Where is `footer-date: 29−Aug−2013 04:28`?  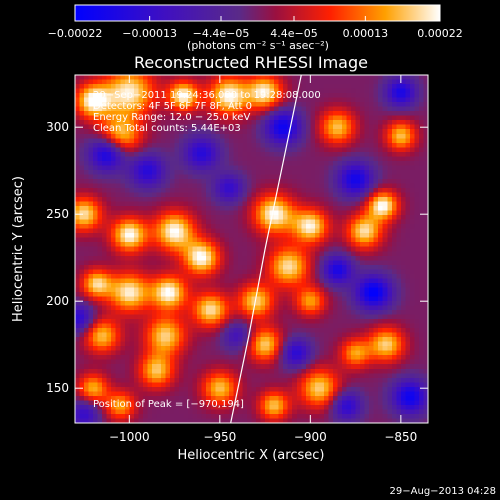 footer-date: 29−Aug−2013 04:28 is located at coordinates (443, 491).